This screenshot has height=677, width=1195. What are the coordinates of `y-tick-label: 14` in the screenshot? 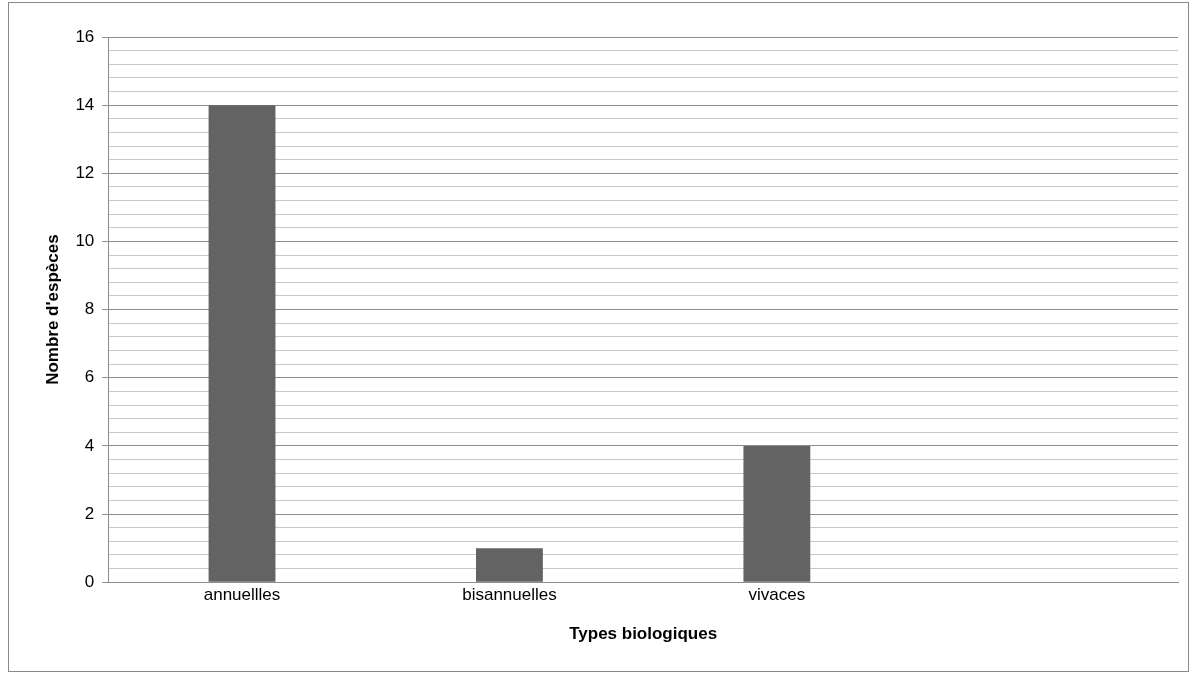 It's located at (85, 104).